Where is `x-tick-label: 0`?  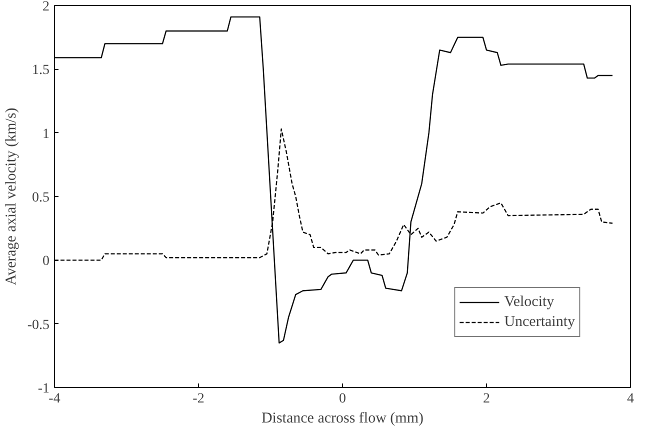
x-tick-label: 0 is located at coordinates (342, 399).